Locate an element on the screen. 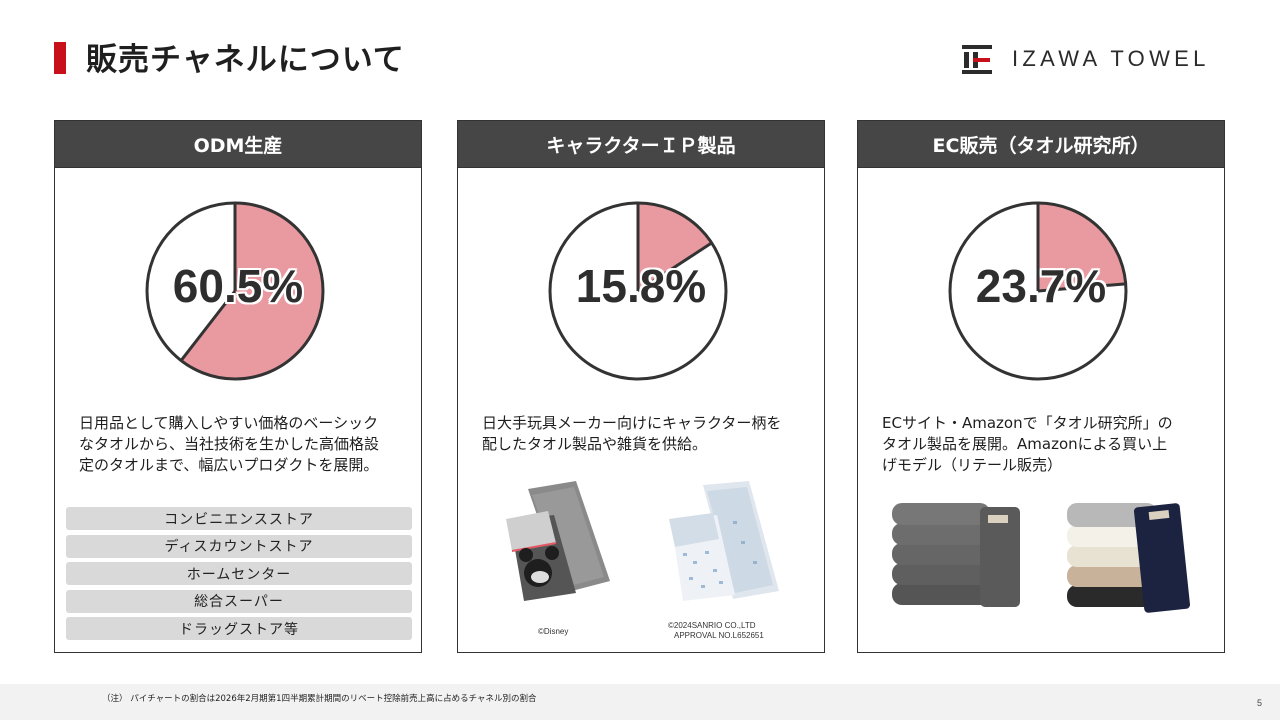 This screenshot has height=720, width=1280. company-logo: IZAWA TOWEL is located at coordinates (1086, 59).